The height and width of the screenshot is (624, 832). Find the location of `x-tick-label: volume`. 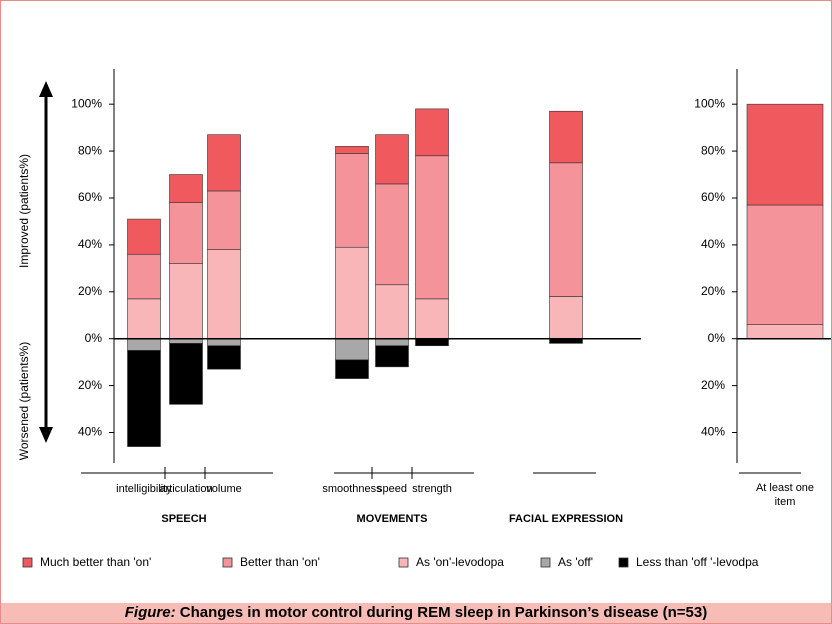

x-tick-label: volume is located at coordinates (223, 489).